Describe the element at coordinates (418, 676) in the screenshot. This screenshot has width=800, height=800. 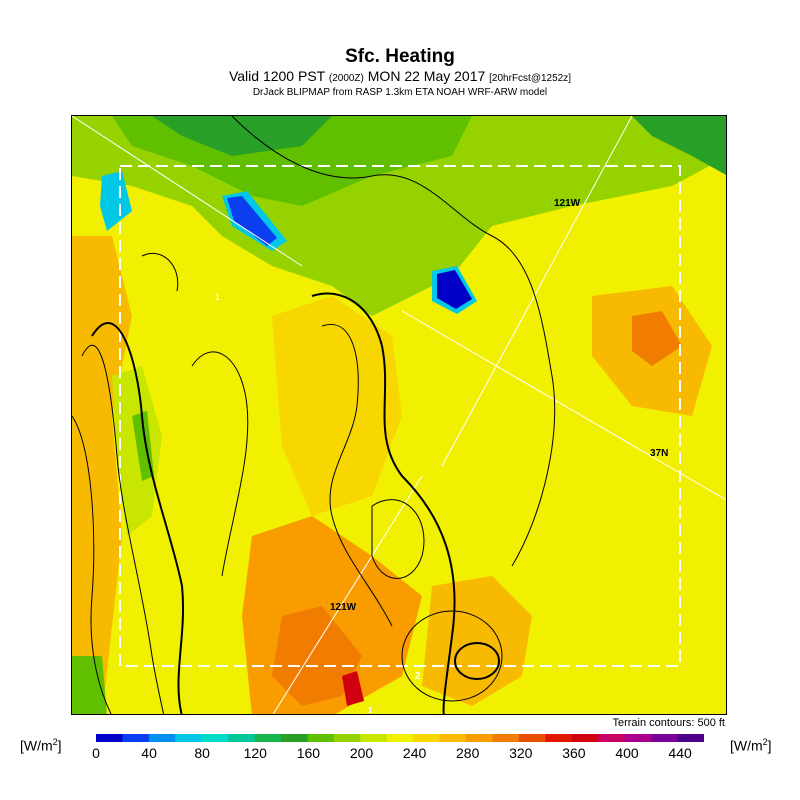
I see `contour-label: 2` at that location.